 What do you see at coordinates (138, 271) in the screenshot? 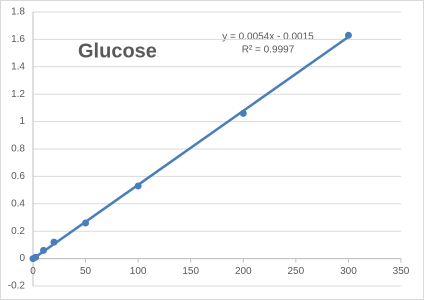
I see `x-tick-label: 100` at bounding box center [138, 271].